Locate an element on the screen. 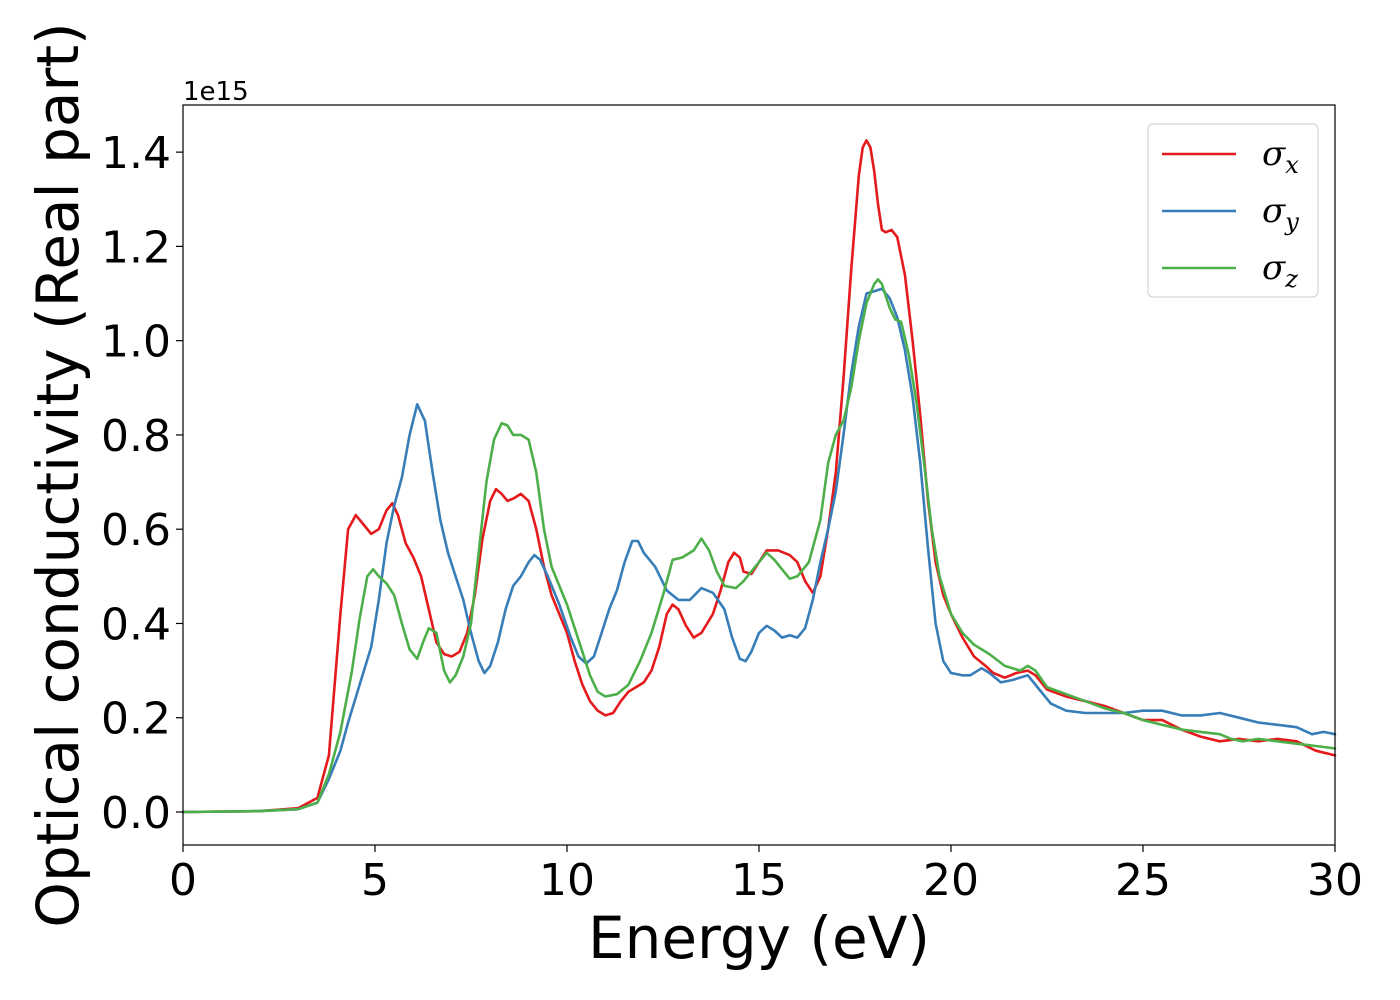 Image resolution: width=1400 pixels, height=1000 pixels. x-axis: 0 5 10 15 20 25 30 is located at coordinates (766, 875).